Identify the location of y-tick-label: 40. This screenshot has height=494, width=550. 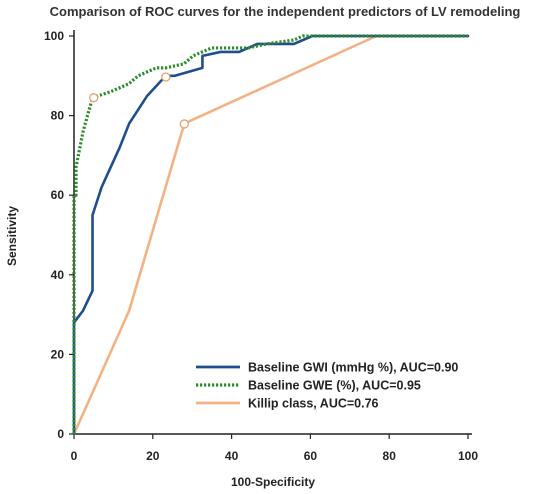
(58, 275).